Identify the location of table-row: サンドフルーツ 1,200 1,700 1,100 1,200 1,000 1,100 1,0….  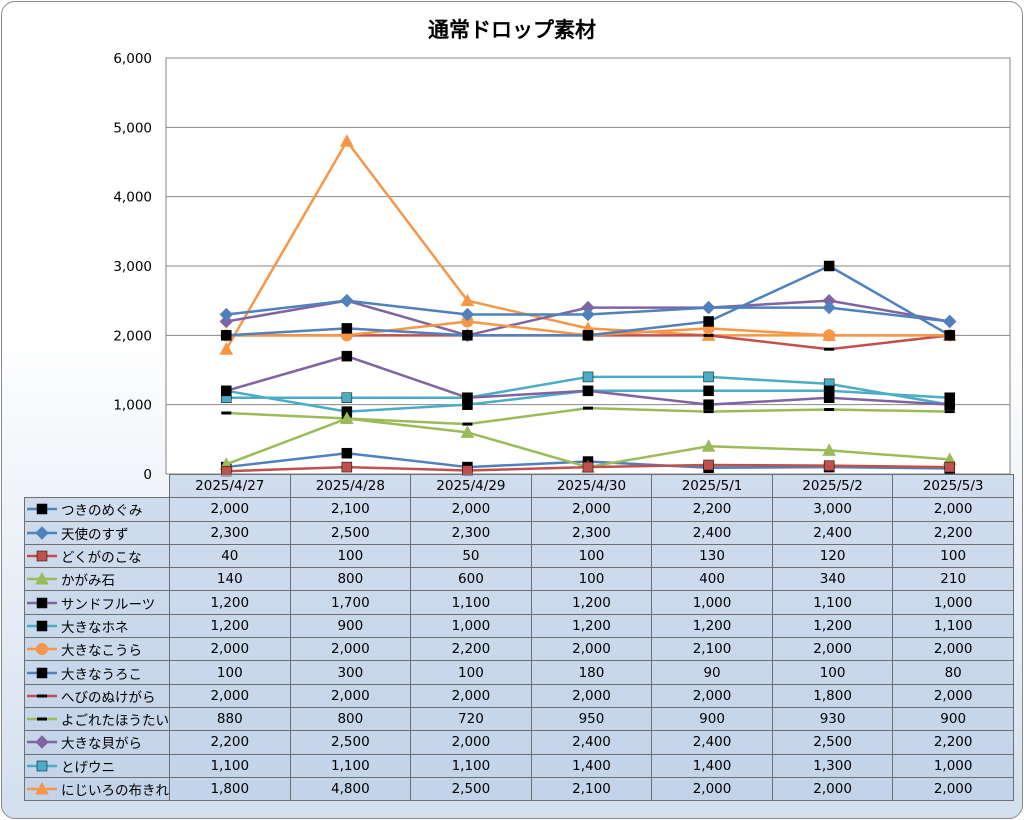
(519, 602).